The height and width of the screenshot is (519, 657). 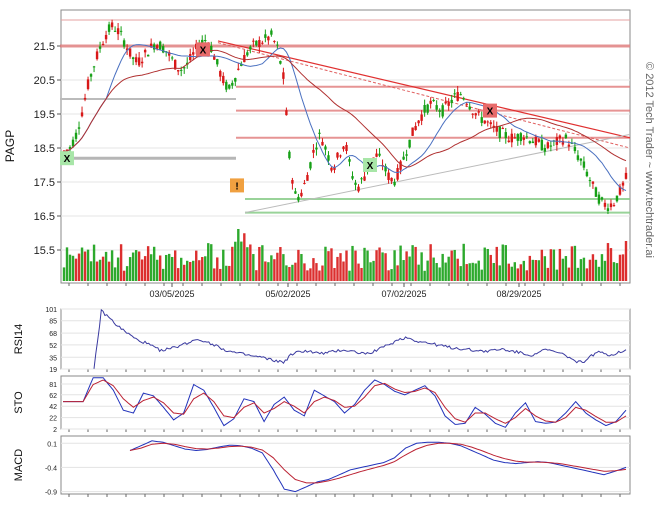 What do you see at coordinates (67, 159) in the screenshot?
I see `marker-label-buy: X` at bounding box center [67, 159].